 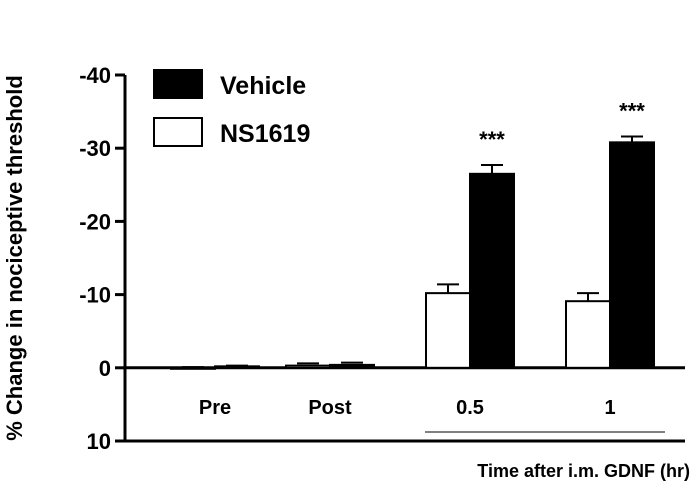 What do you see at coordinates (583, 471) in the screenshot?
I see `x-axis-label: Time after i.m. GDNF (hr)` at bounding box center [583, 471].